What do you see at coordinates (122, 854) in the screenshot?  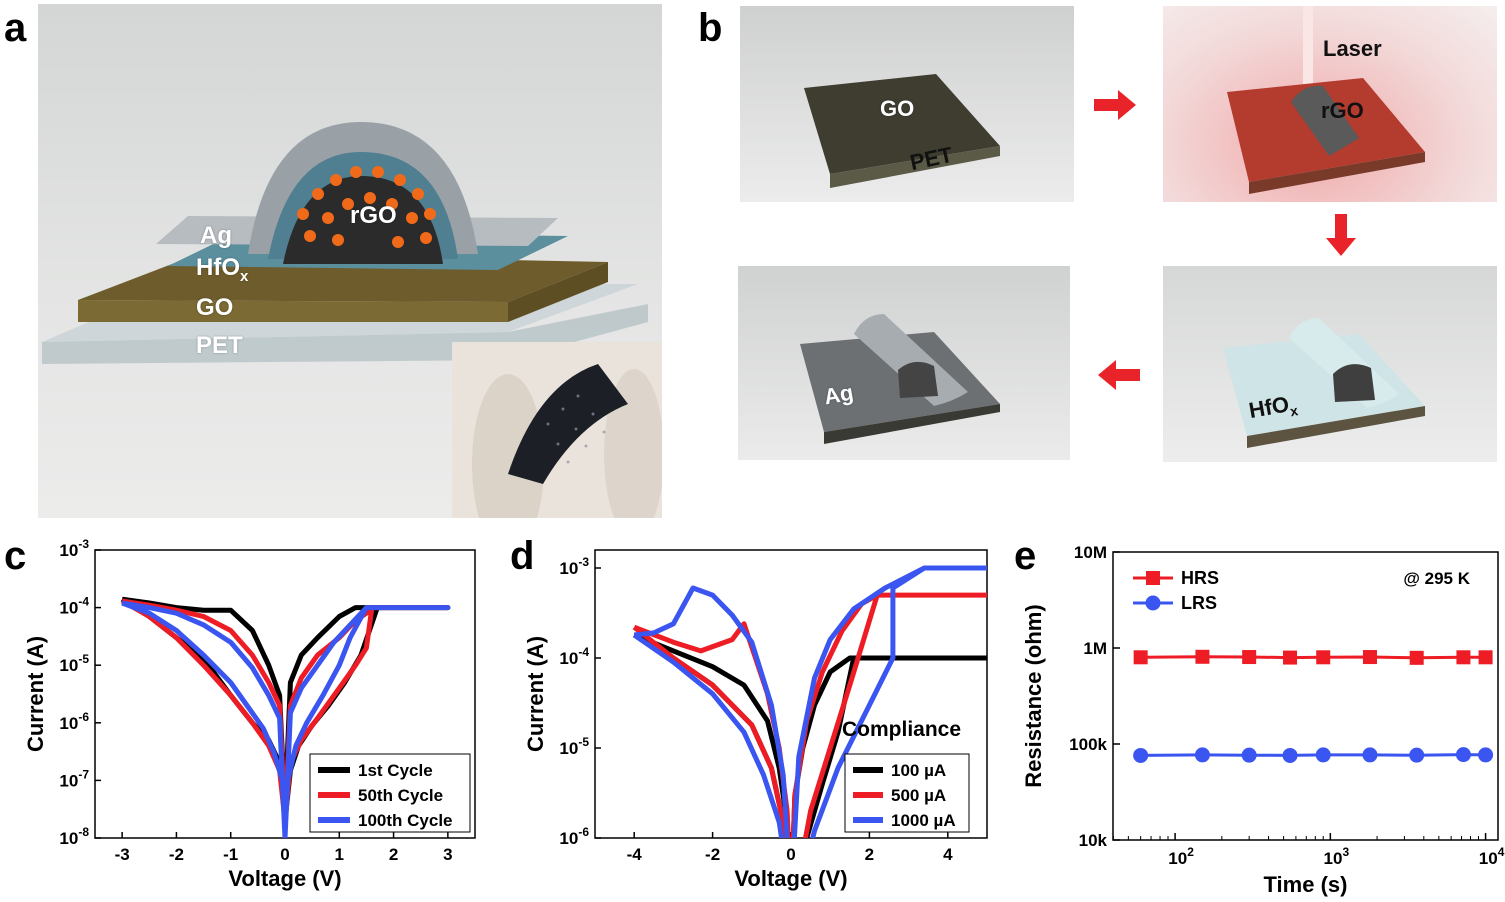 I see `x-tick-label: -3` at bounding box center [122, 854].